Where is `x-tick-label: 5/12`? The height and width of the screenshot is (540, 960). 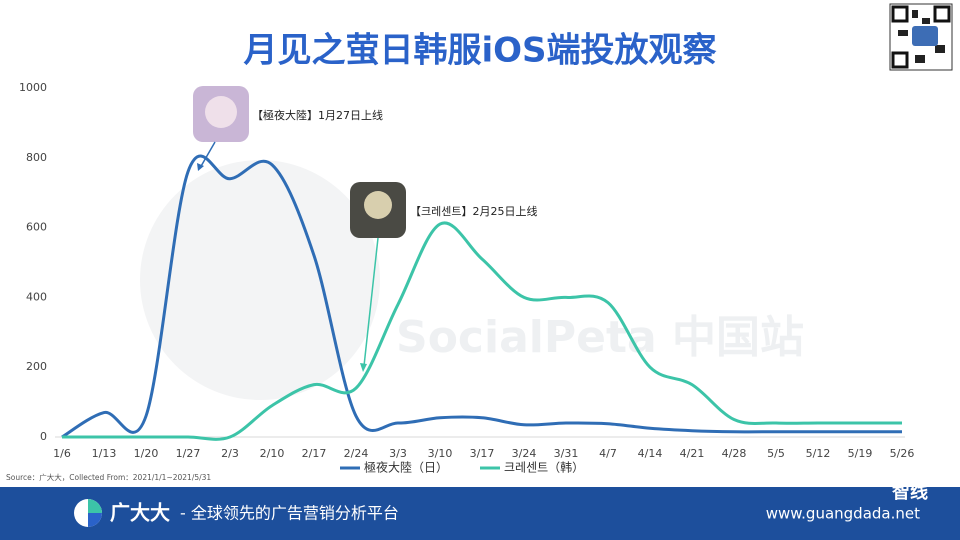 x-tick-label: 5/12 is located at coordinates (818, 453).